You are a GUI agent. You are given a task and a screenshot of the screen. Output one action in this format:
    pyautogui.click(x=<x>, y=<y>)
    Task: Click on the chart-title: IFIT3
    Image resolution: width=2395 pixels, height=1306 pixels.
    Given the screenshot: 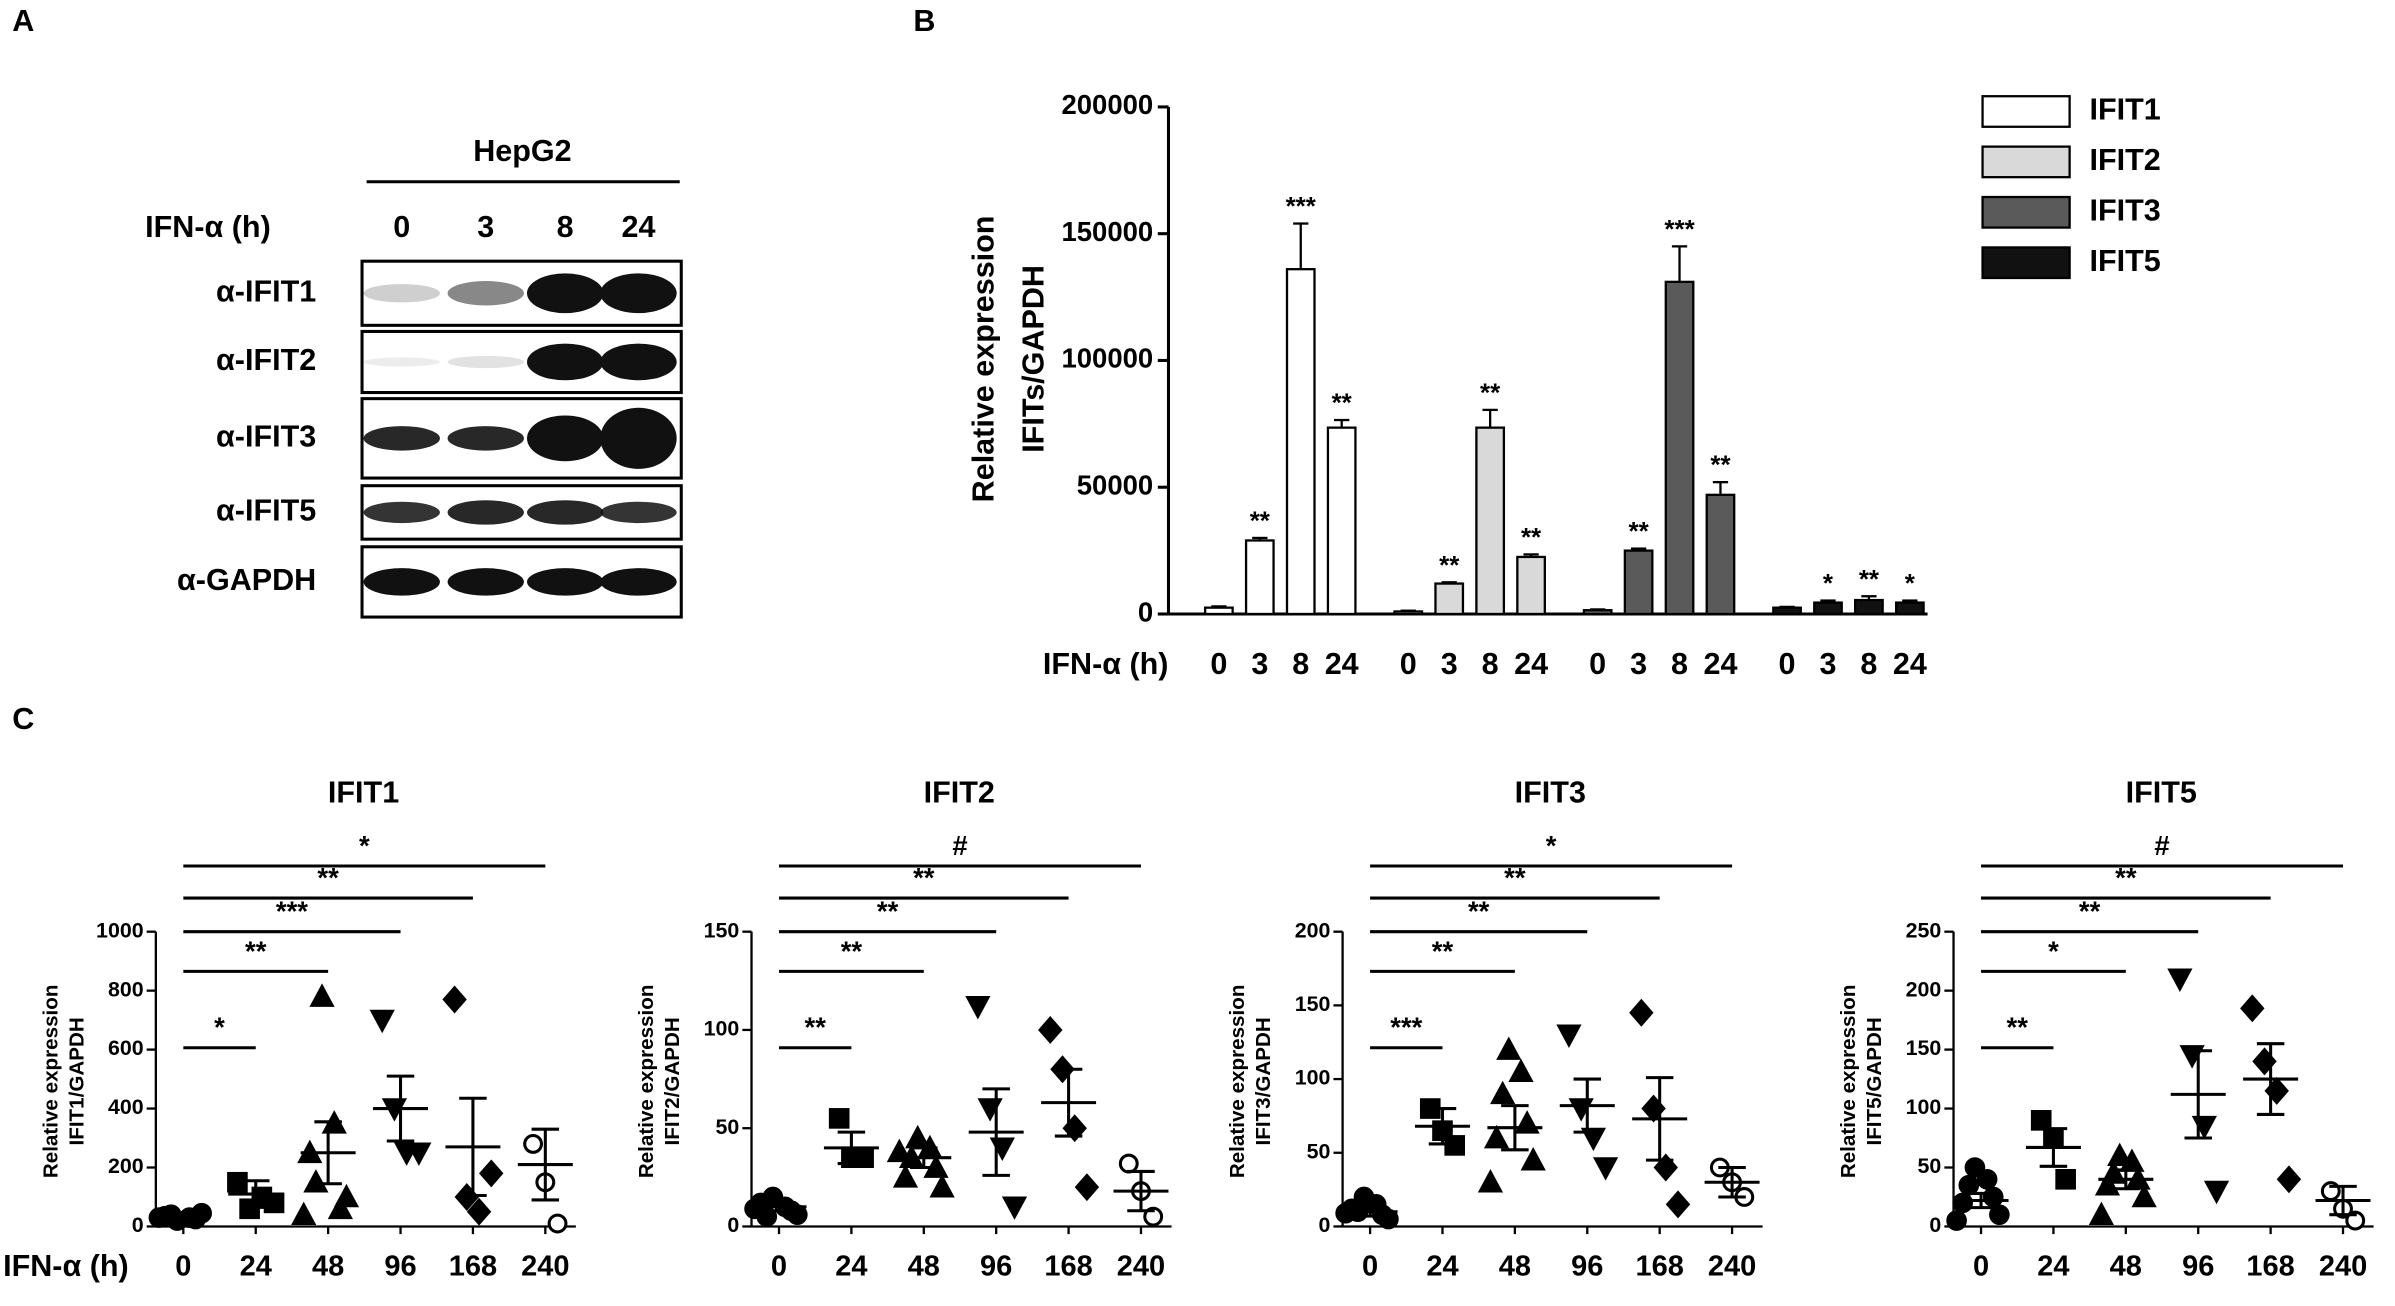 What is the action you would take?
    pyautogui.click(x=1550, y=792)
    